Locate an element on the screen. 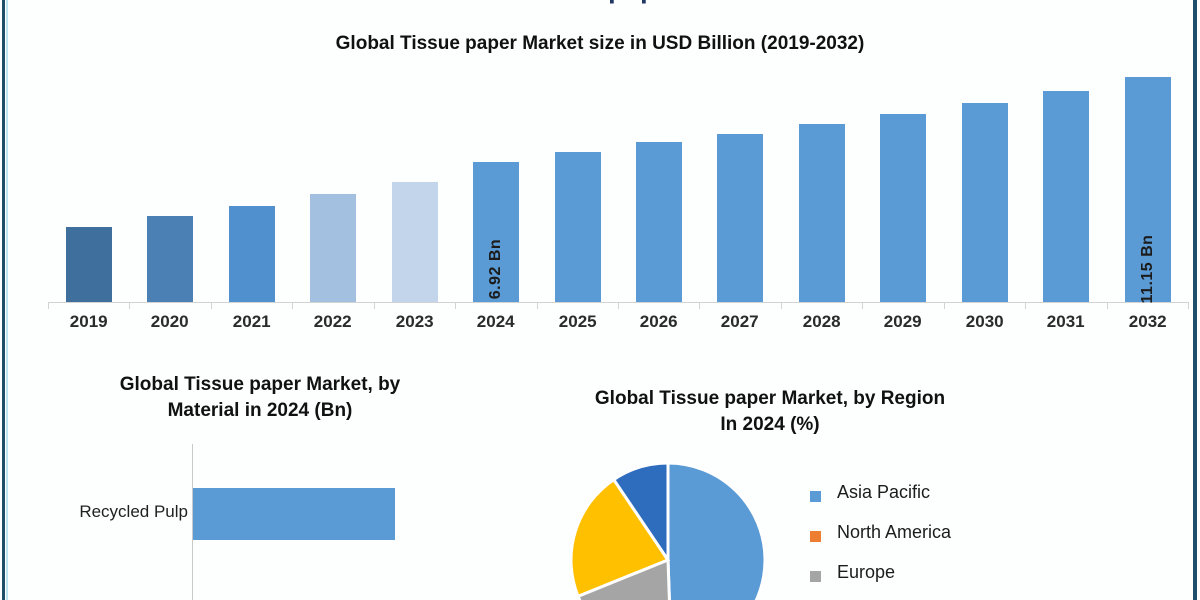 The image size is (1200, 600). column-slot-2026 is located at coordinates (658, 179).